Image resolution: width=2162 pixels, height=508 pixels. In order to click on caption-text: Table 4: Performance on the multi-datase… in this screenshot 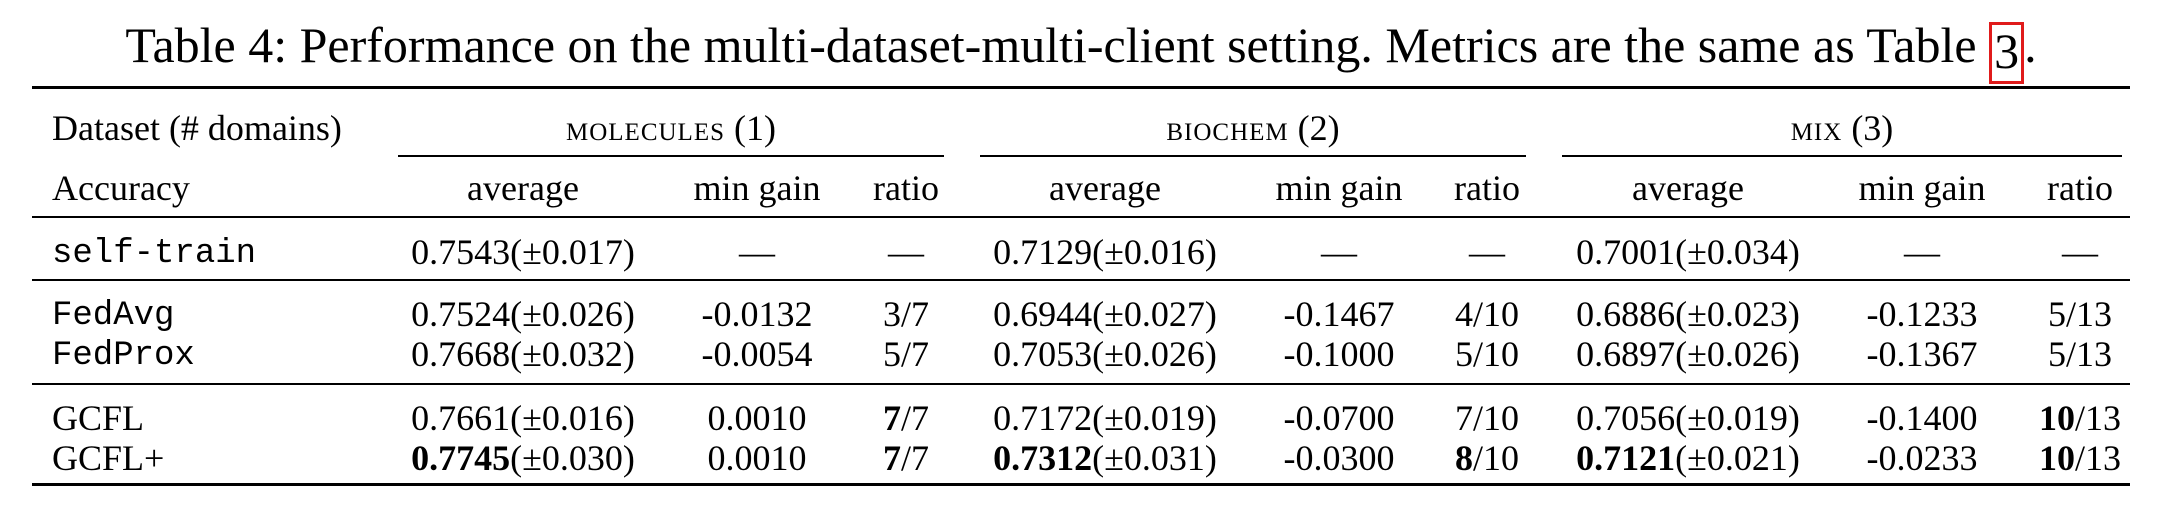, I will do `click(1057, 45)`.